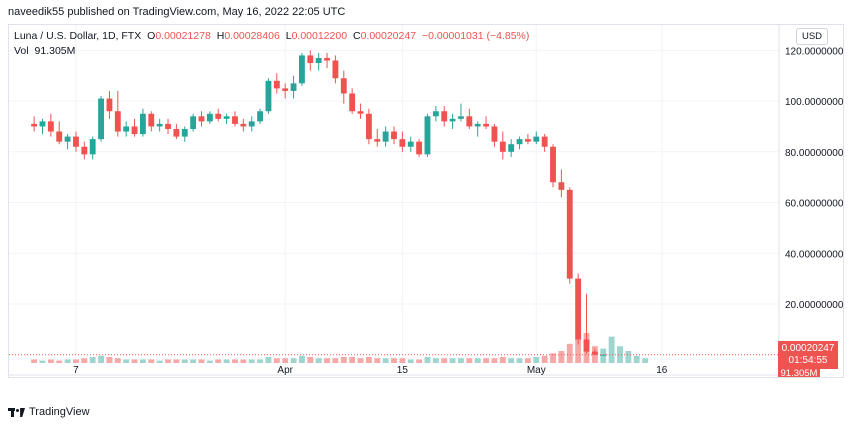 The image size is (860, 430). I want to click on bar-countdown: 01:54:55, so click(808, 360).